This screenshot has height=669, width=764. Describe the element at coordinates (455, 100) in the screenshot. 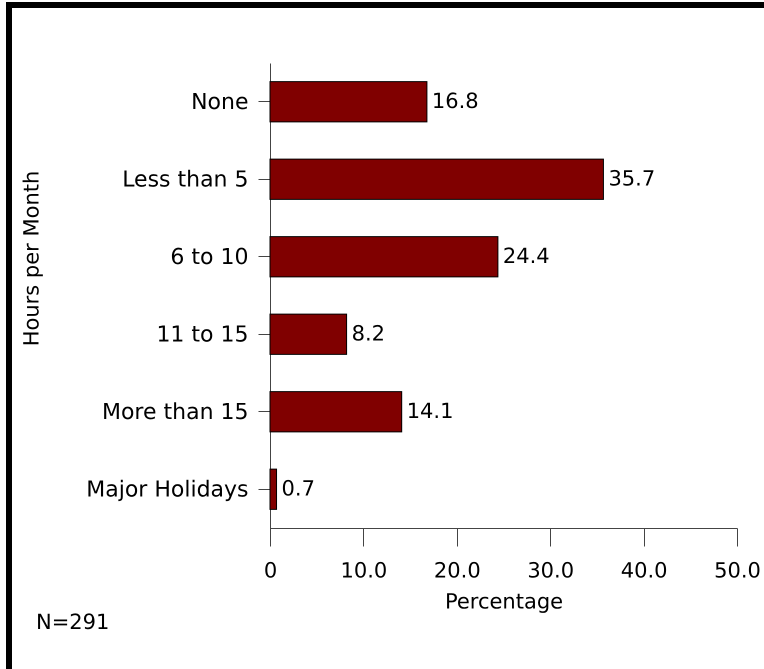

I see `data-label: 16.8` at that location.